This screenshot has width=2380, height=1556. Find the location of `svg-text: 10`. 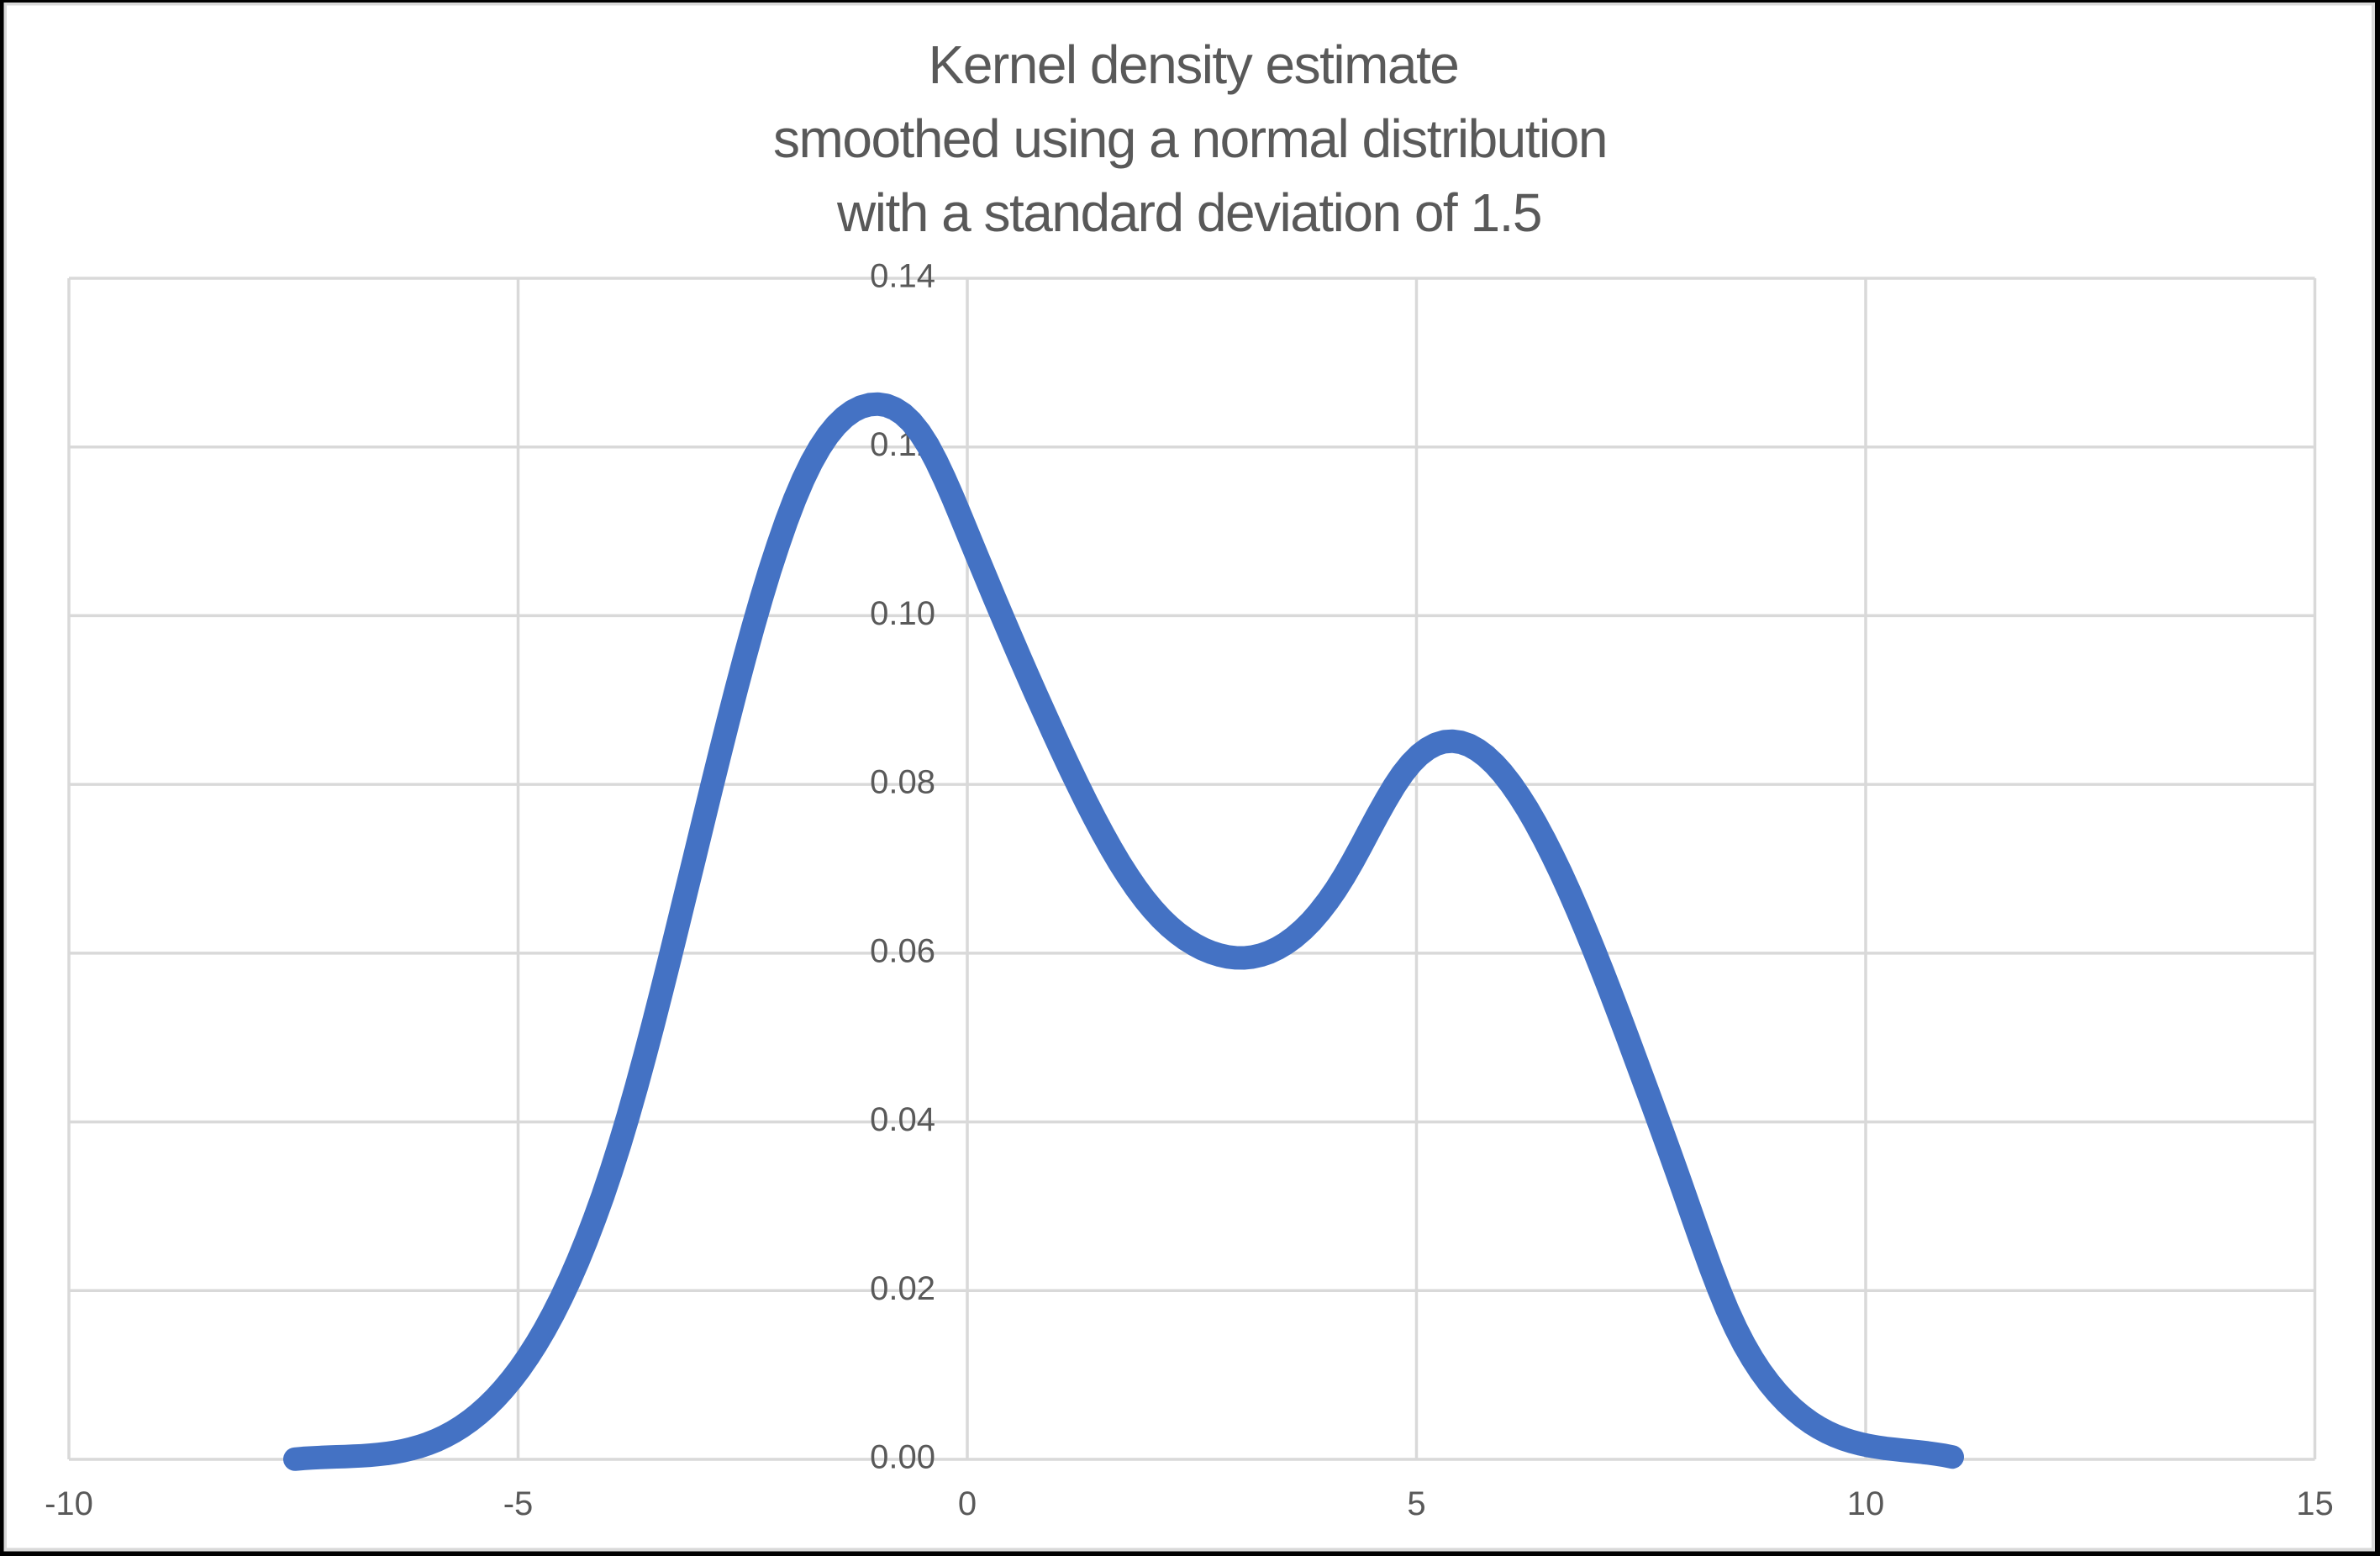

svg-text: 10 is located at coordinates (1866, 1503).